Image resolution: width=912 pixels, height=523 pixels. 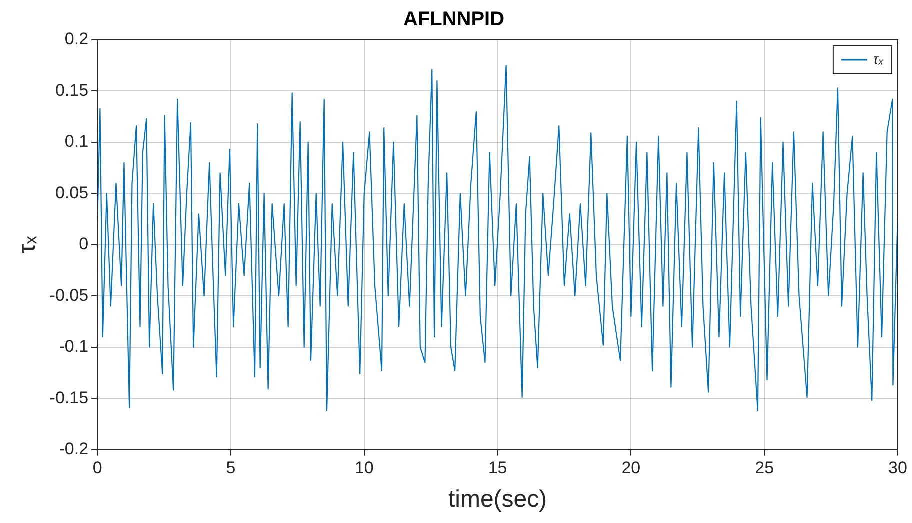 What do you see at coordinates (898, 468) in the screenshot?
I see `x-tick-label: 30` at bounding box center [898, 468].